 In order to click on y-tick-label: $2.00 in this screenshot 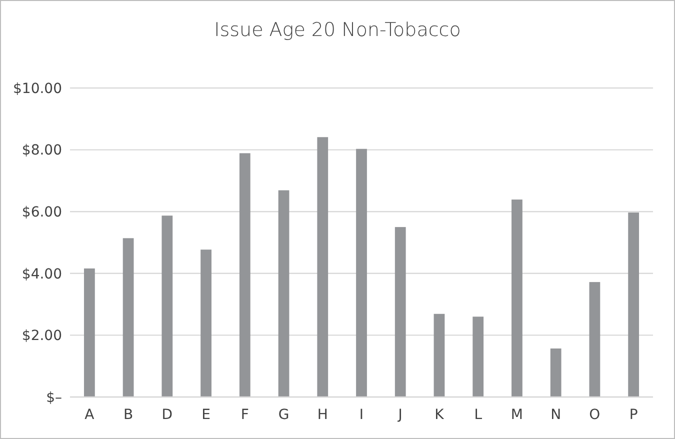, I will do `click(42, 336)`.